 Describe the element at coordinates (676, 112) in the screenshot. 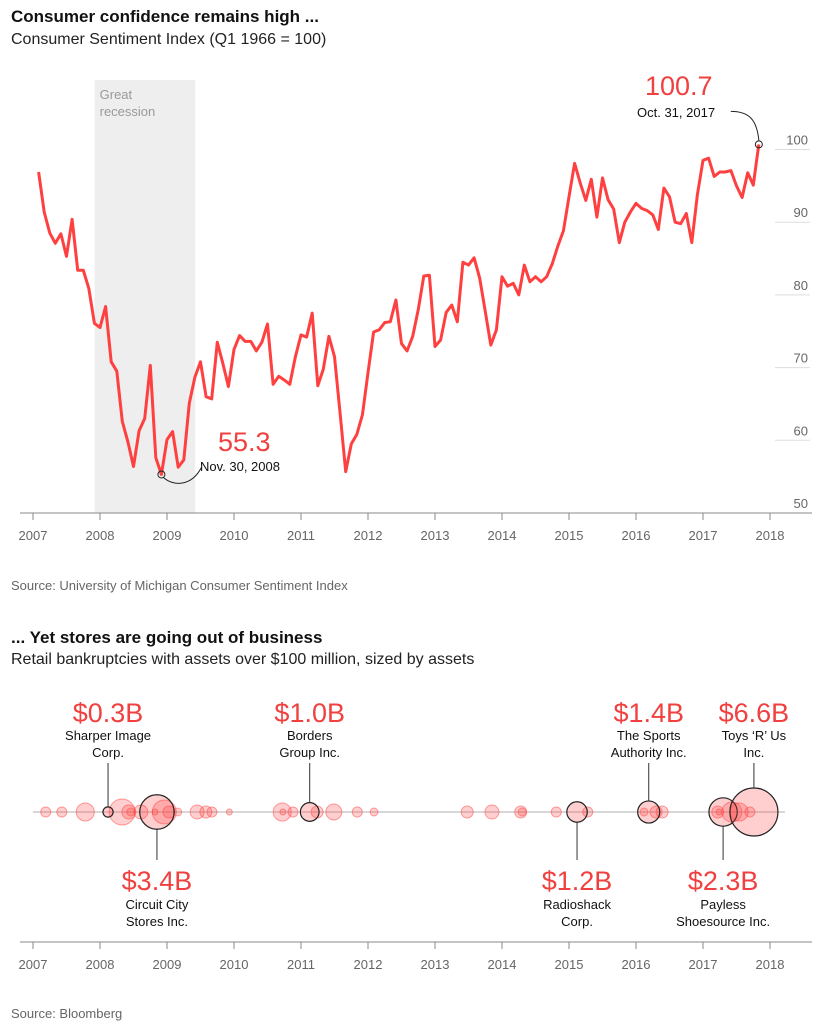

I see `high-date-label: Oct. 31, 2017` at that location.